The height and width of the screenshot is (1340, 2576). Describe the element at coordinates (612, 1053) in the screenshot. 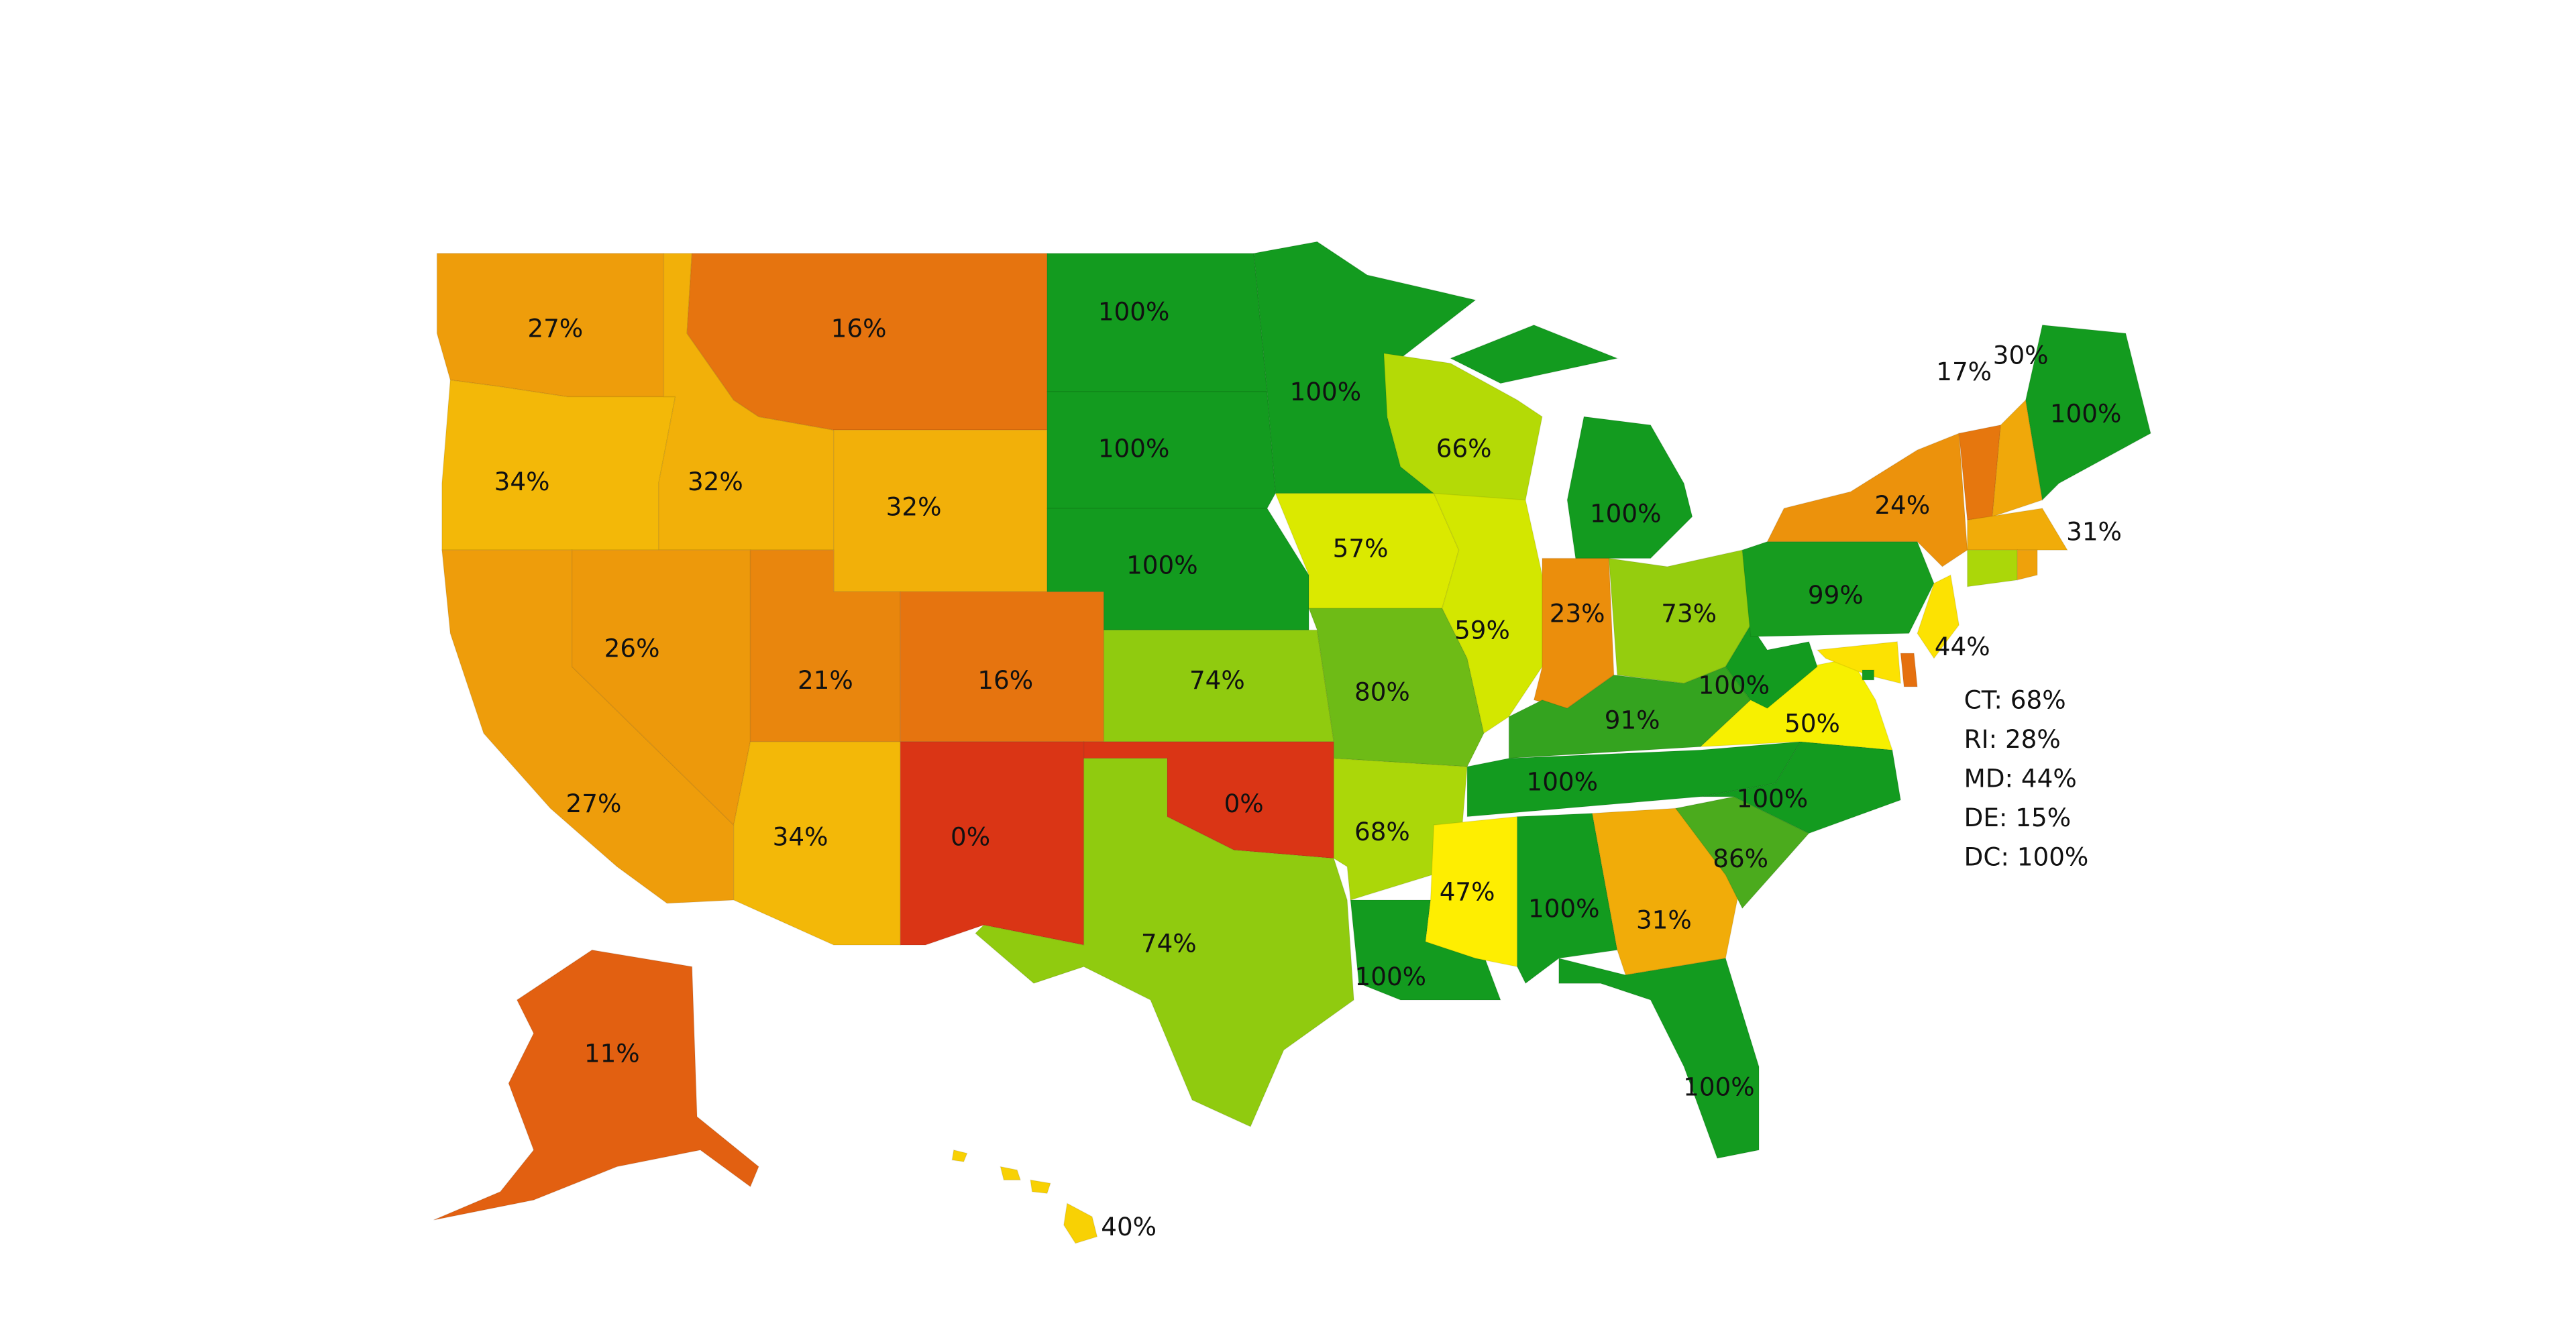

I see `value-label: 11%` at that location.